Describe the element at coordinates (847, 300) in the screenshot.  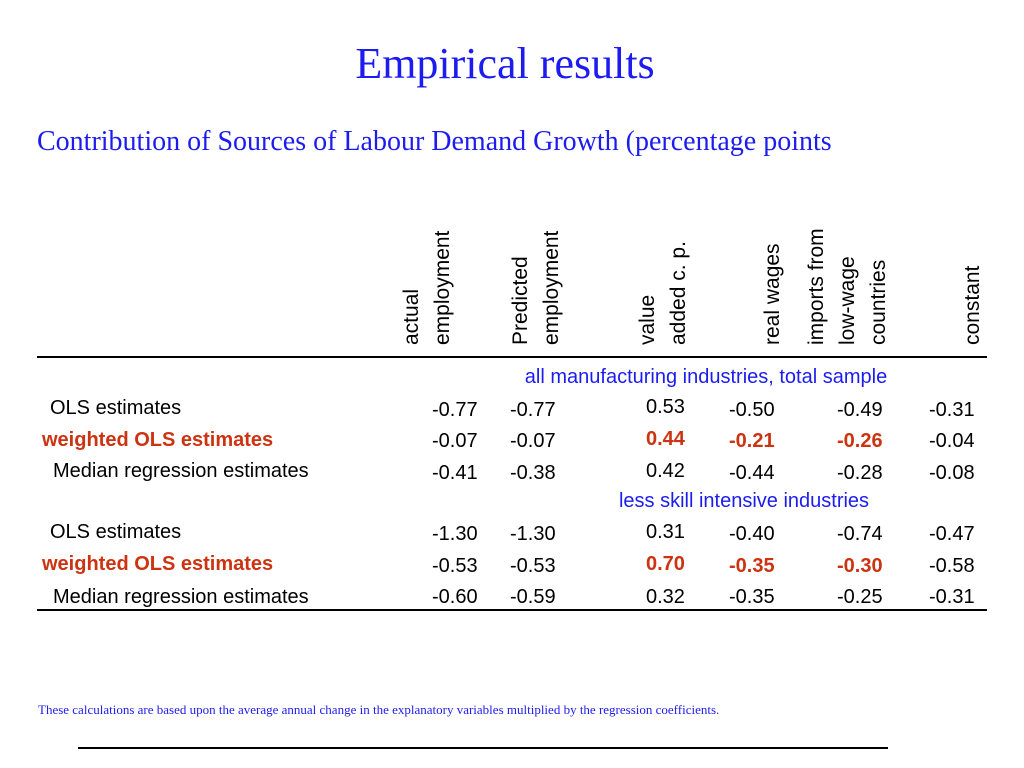
I see `column-header-line: low-wage` at that location.